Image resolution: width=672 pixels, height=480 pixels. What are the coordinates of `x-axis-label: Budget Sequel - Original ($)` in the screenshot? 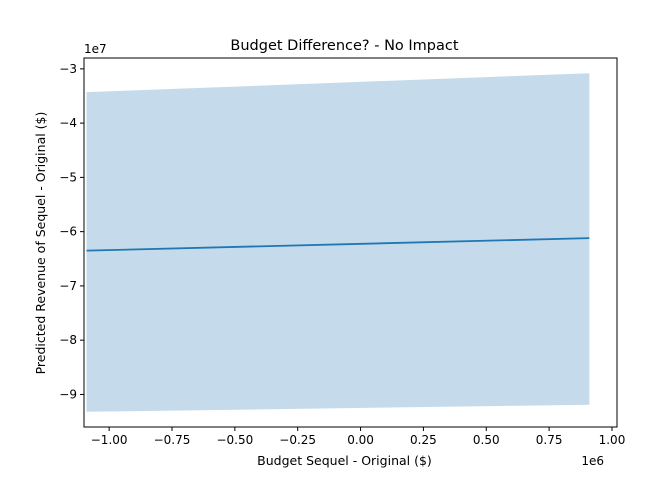 It's located at (344, 460).